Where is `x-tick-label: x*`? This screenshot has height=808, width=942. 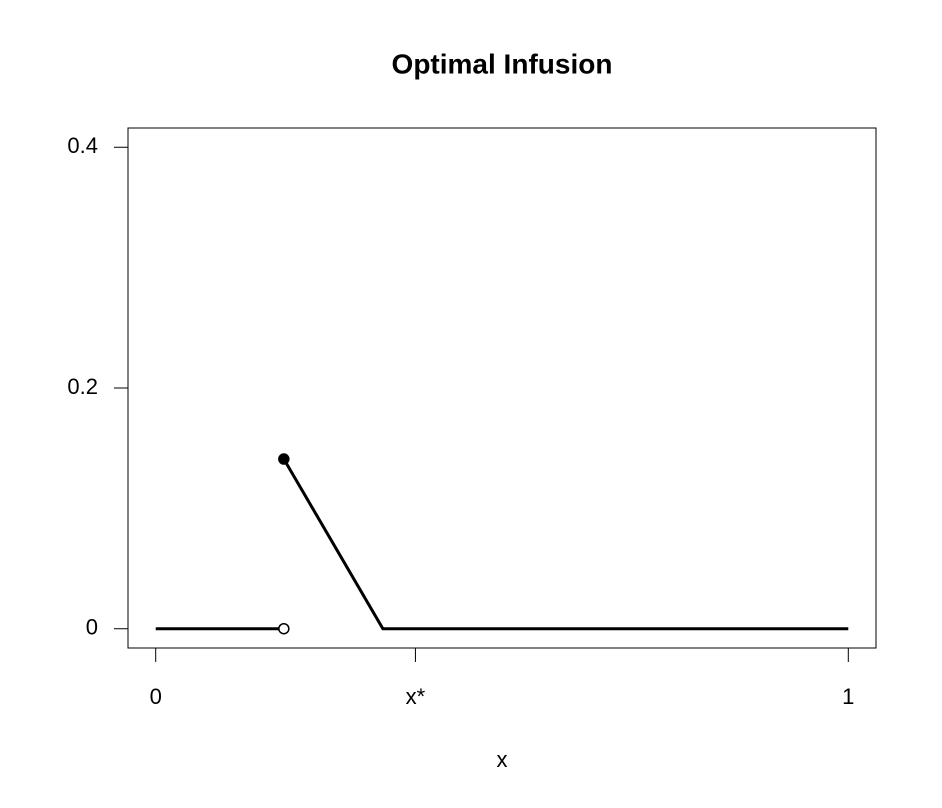 x-tick-label: x* is located at coordinates (416, 696).